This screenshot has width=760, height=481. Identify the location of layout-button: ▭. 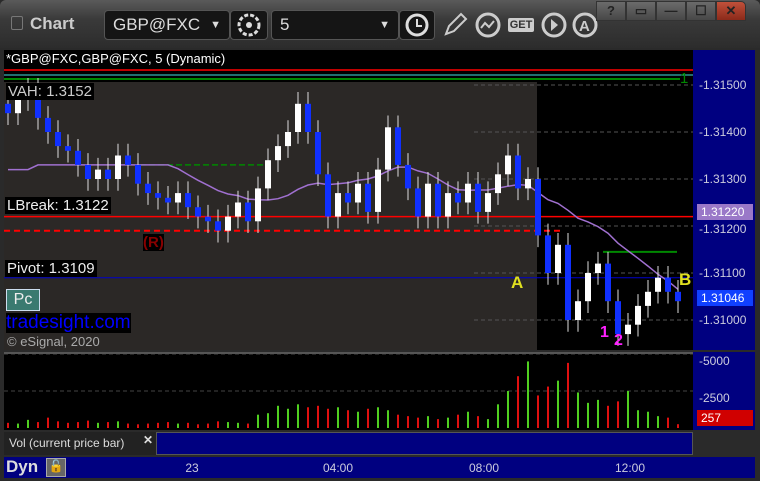
(641, 11).